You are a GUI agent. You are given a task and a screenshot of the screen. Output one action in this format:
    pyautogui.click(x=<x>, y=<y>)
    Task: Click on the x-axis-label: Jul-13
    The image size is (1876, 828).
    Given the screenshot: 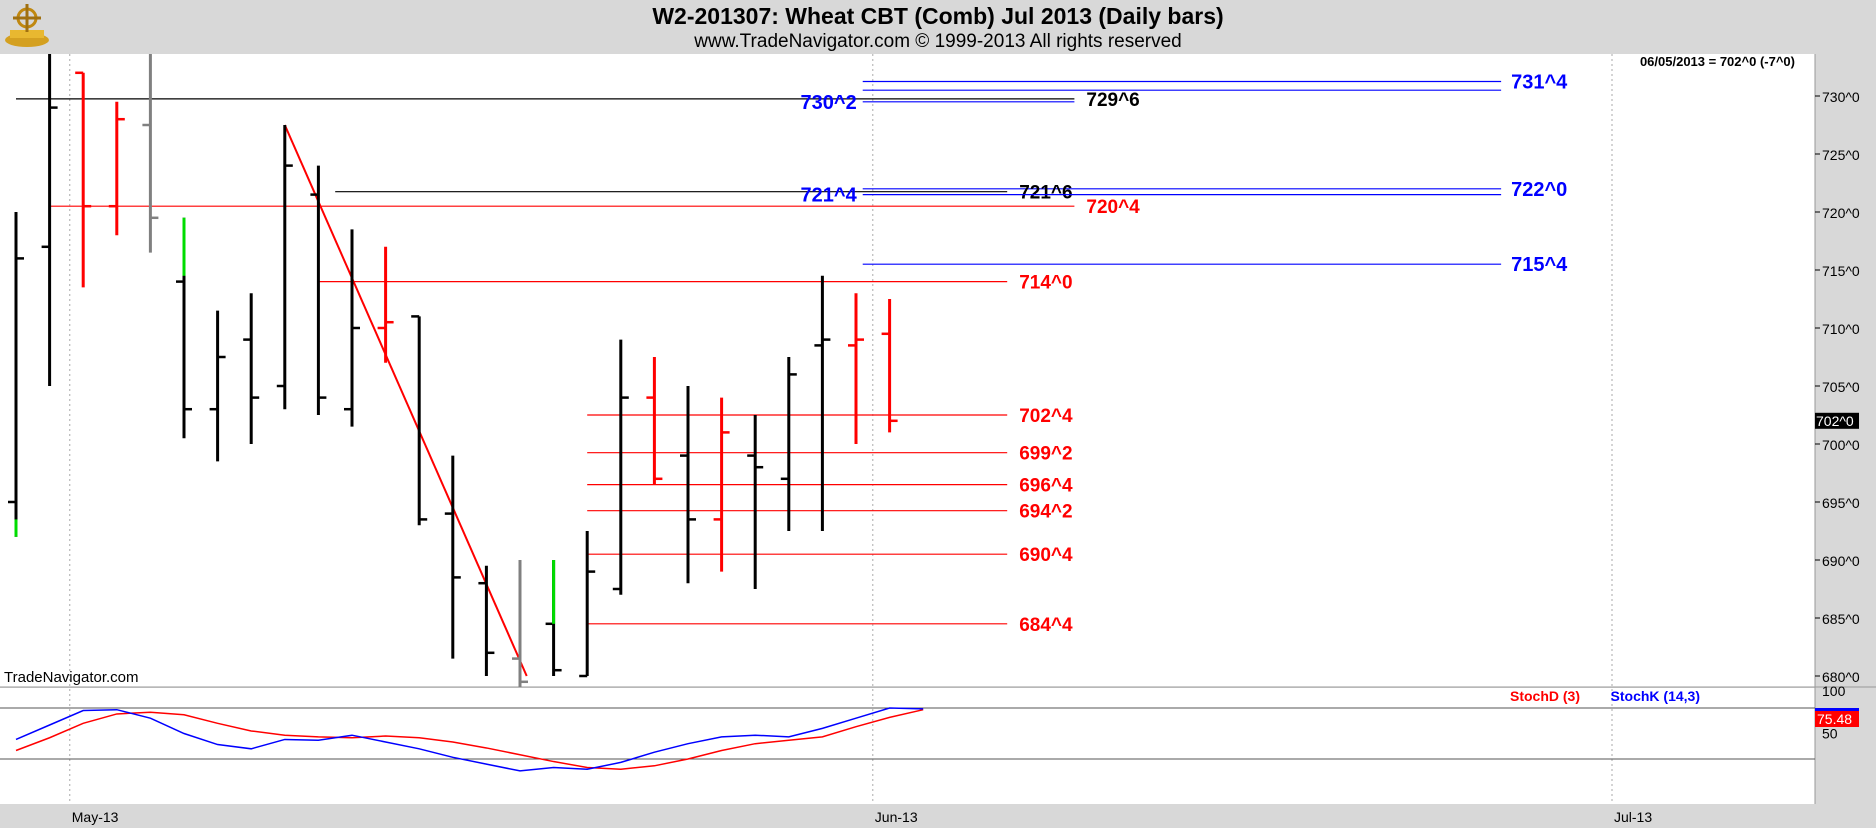 What is the action you would take?
    pyautogui.click(x=1633, y=817)
    